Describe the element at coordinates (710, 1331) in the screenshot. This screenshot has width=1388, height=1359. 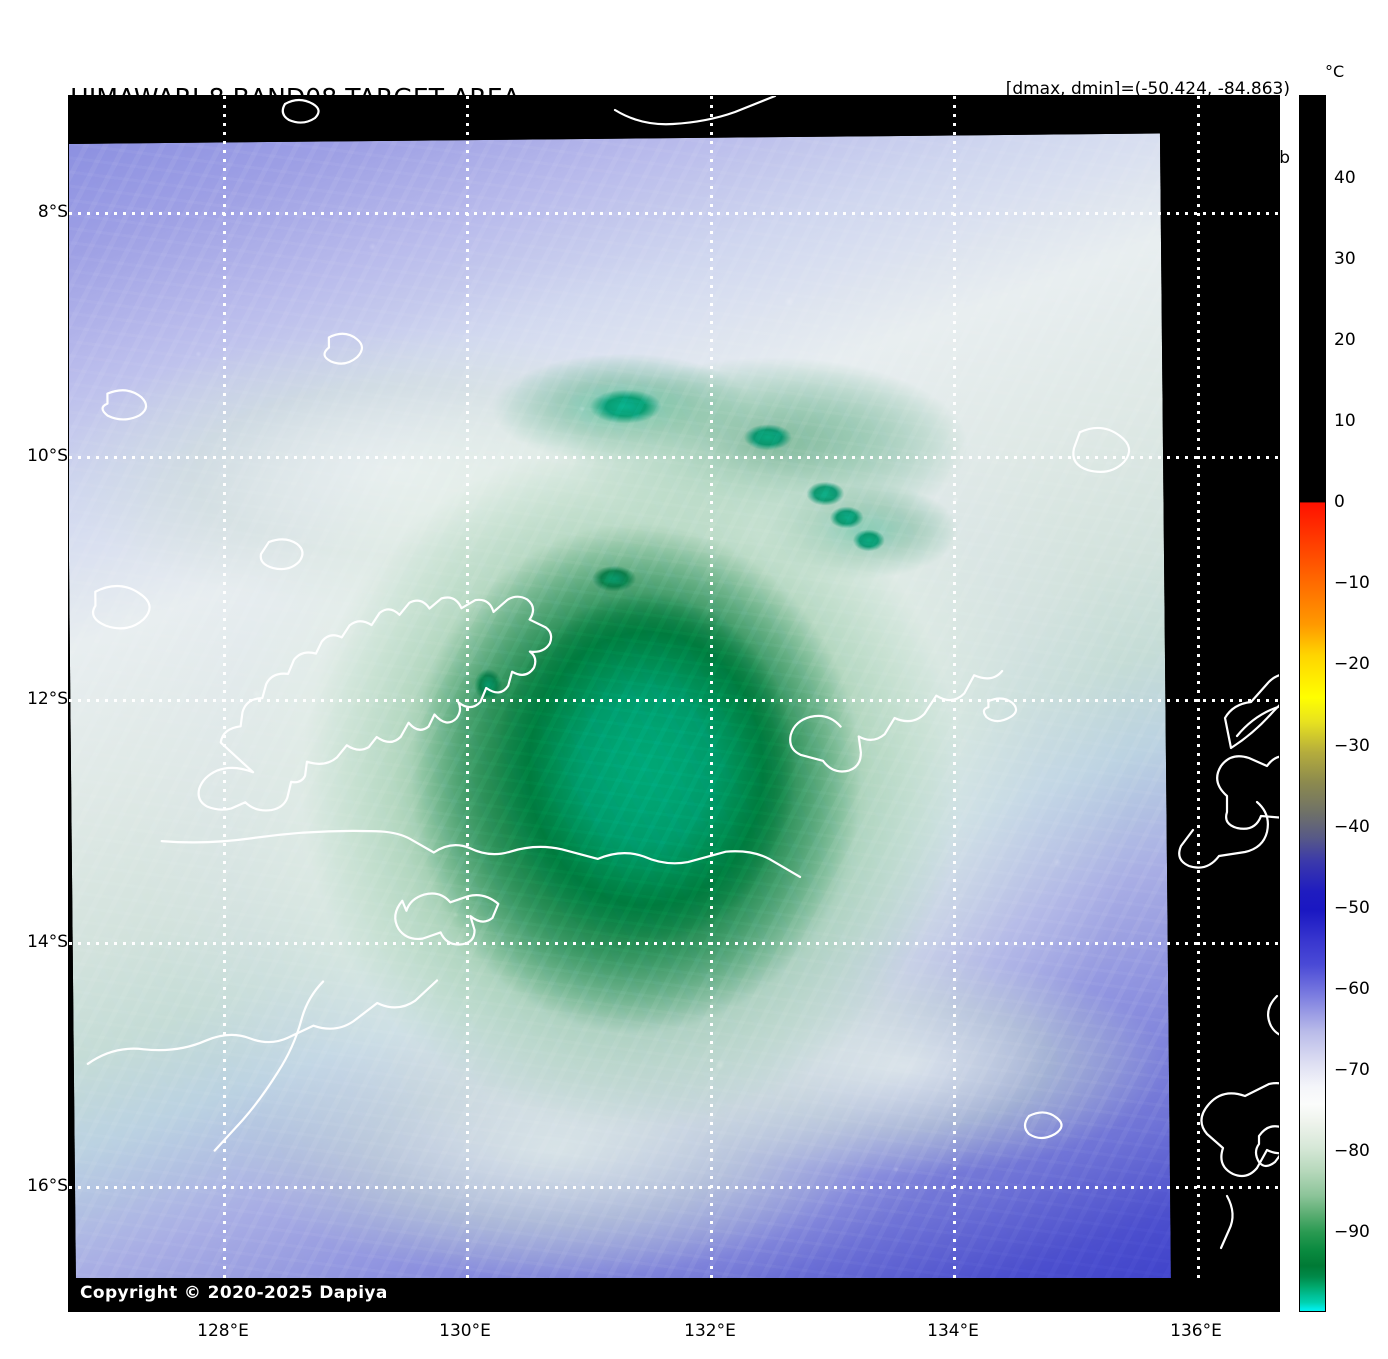
I see `lon-tick-132E: 132°E` at that location.